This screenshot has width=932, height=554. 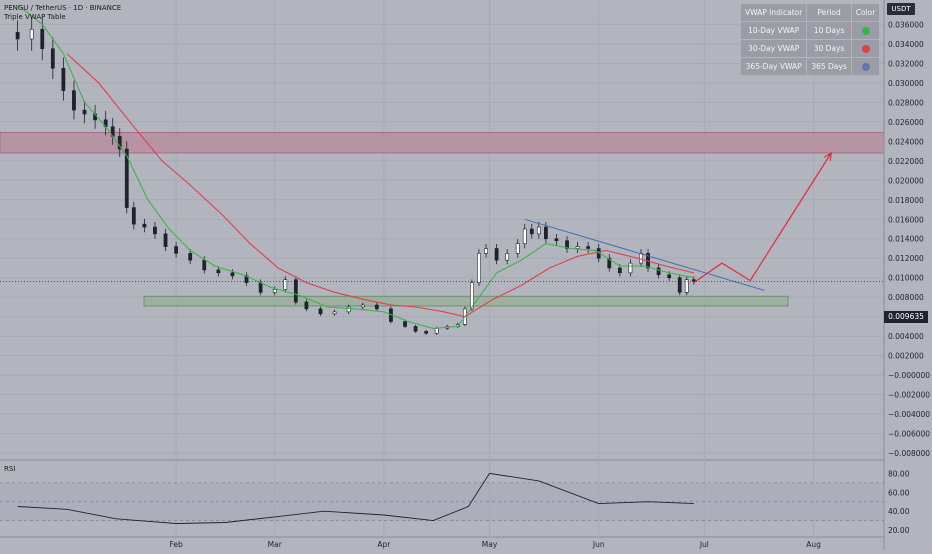 I want to click on vwap-row-10-period: 10 Days, so click(x=829, y=30).